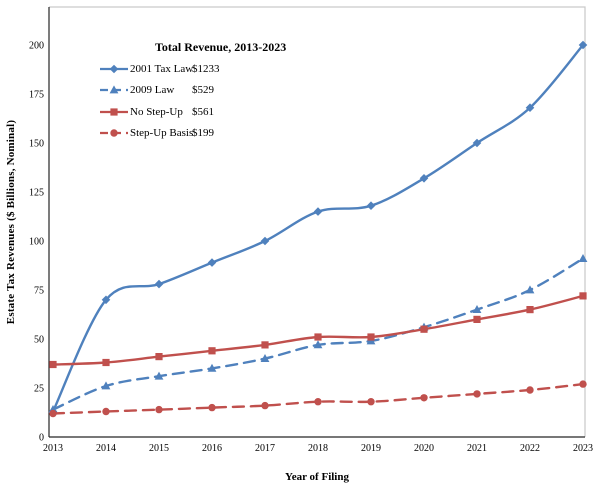 The height and width of the screenshot is (492, 600). What do you see at coordinates (41, 438) in the screenshot?
I see `y-tick-label: 0` at bounding box center [41, 438].